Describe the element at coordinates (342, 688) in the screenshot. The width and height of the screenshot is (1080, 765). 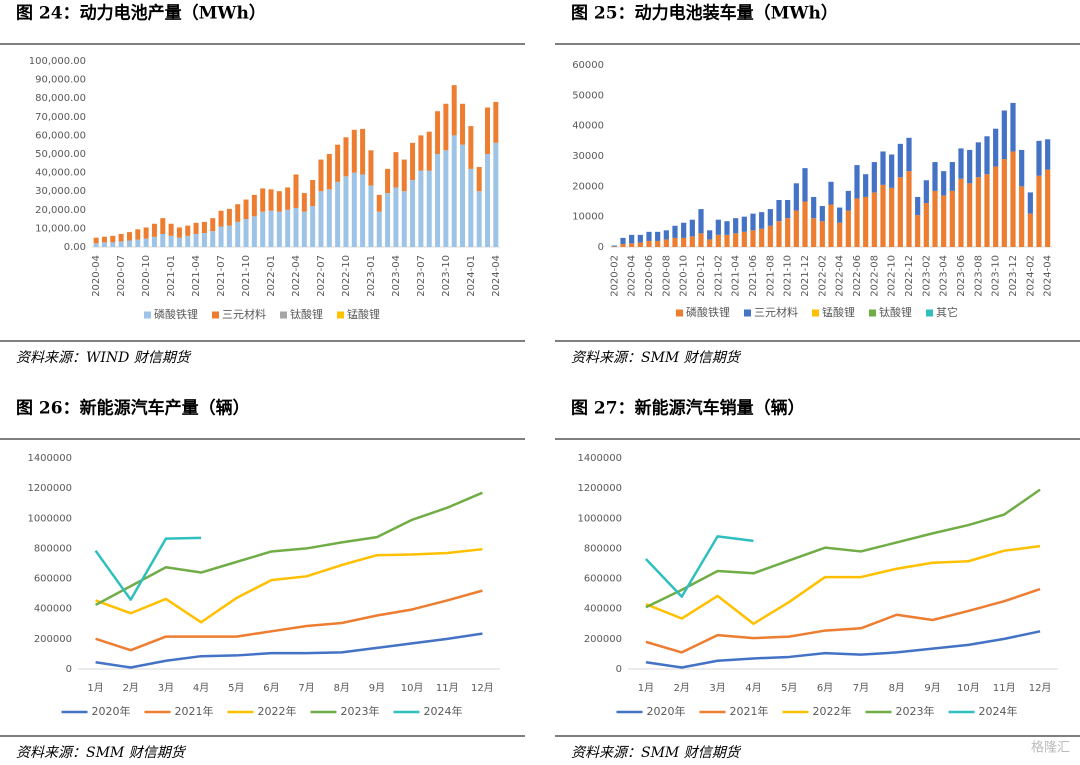
I see `x-tick-label: 8月` at that location.